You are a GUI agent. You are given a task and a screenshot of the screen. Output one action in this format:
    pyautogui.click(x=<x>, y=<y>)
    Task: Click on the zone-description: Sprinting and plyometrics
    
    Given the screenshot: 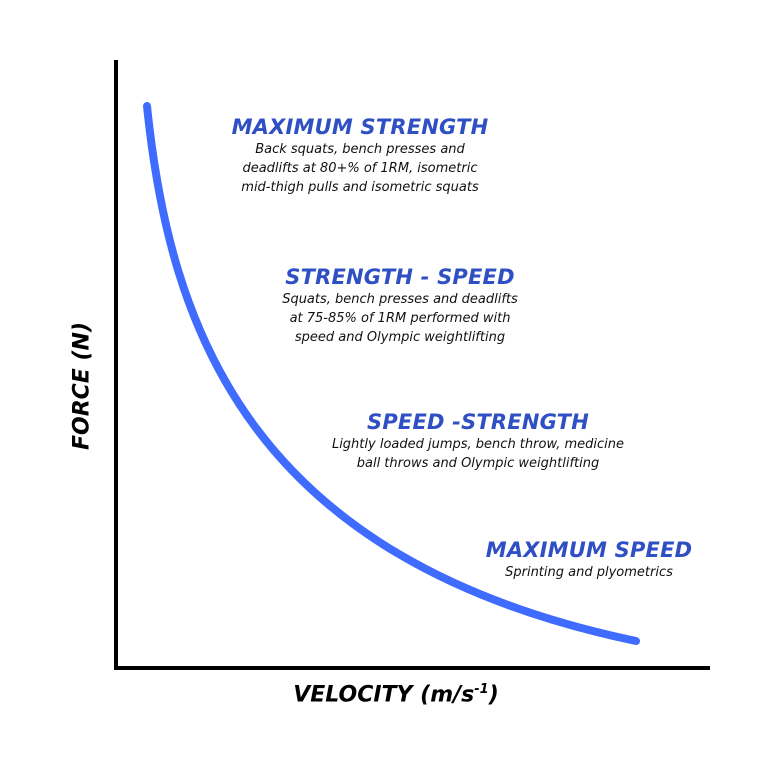 What is the action you would take?
    pyautogui.click(x=589, y=572)
    